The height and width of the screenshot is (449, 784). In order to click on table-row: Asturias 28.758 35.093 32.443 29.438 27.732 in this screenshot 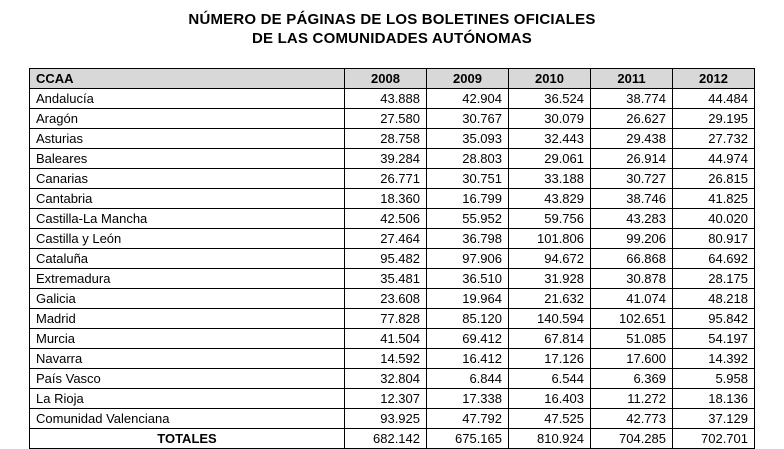, I will do `click(392, 138)`.